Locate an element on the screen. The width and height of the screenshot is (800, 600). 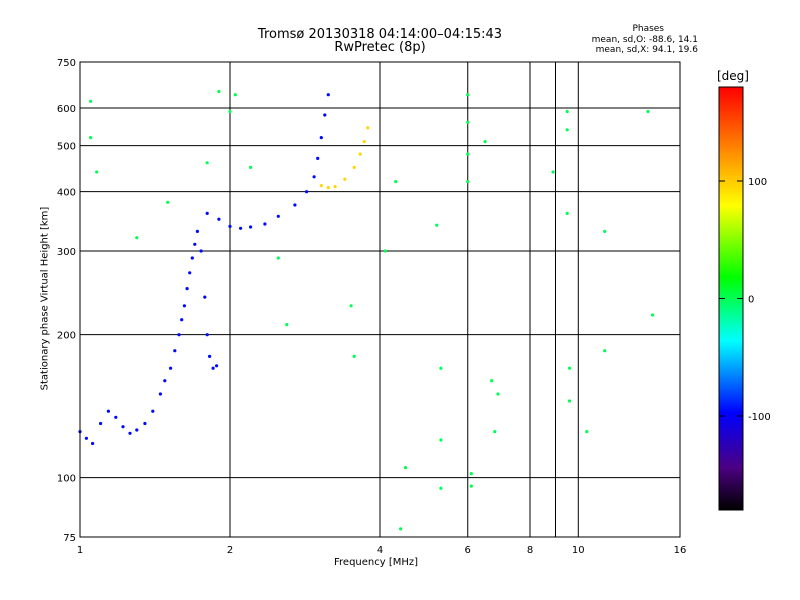
x-tick-label: 10 is located at coordinates (578, 550).